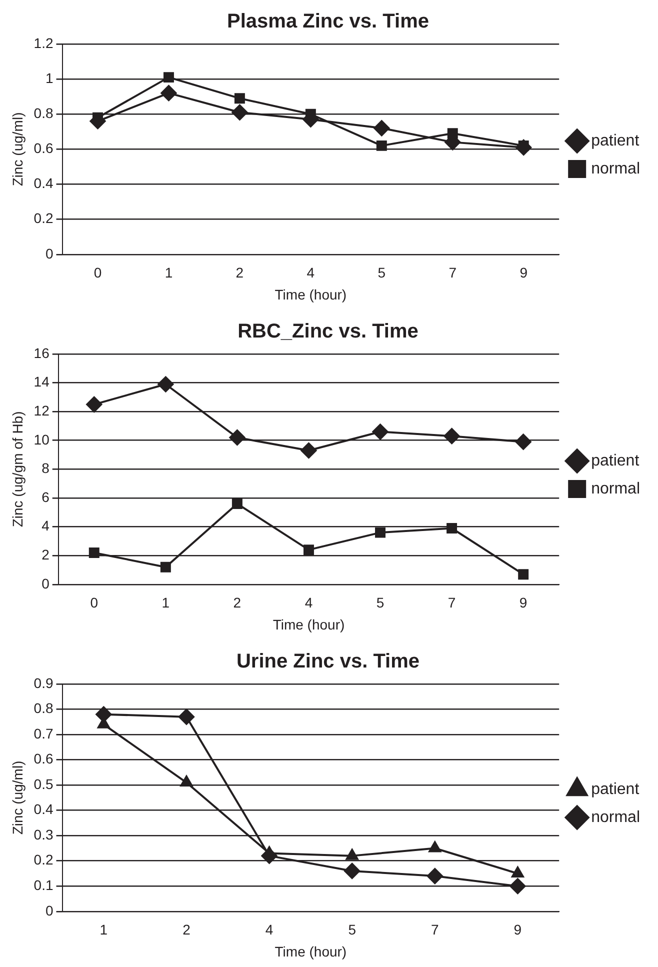 The height and width of the screenshot is (967, 658). What do you see at coordinates (328, 21) in the screenshot?
I see `chart-title: Plasma Zinc vs. Time` at bounding box center [328, 21].